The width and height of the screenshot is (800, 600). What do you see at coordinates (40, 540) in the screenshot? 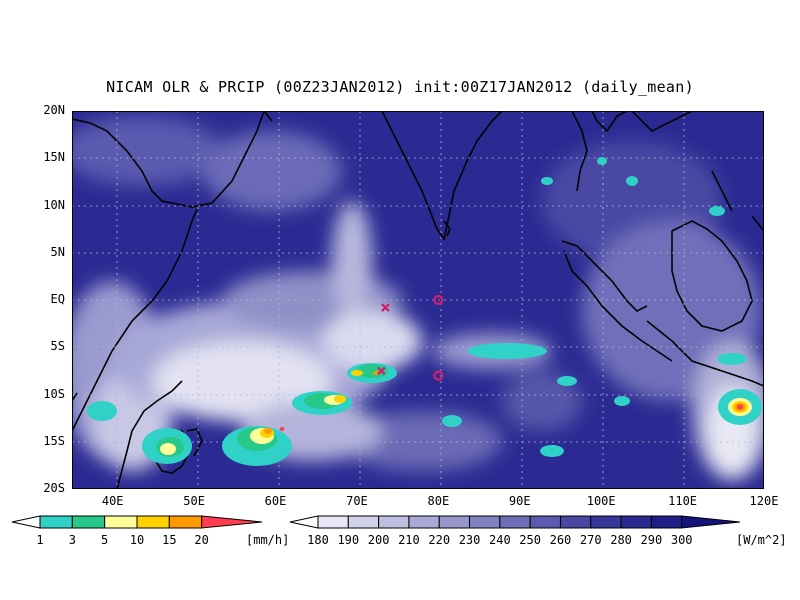
I see `colorbar-tick-label: 1` at bounding box center [40, 540].